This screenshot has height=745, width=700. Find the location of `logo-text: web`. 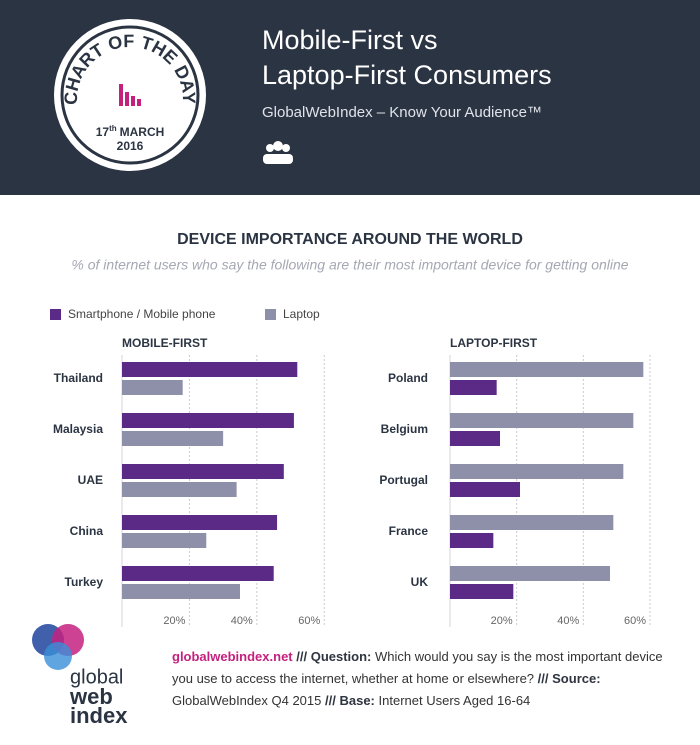

logo-text: web is located at coordinates (91, 696).